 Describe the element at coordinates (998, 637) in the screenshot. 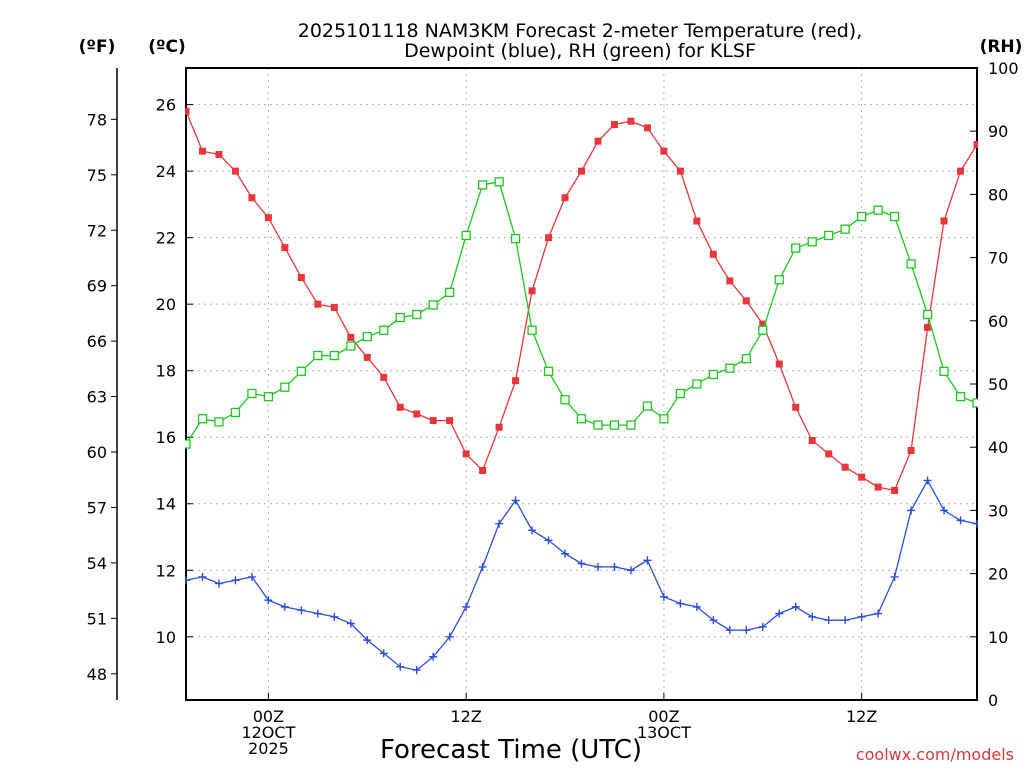

I see `rh-tick-label: 10` at that location.